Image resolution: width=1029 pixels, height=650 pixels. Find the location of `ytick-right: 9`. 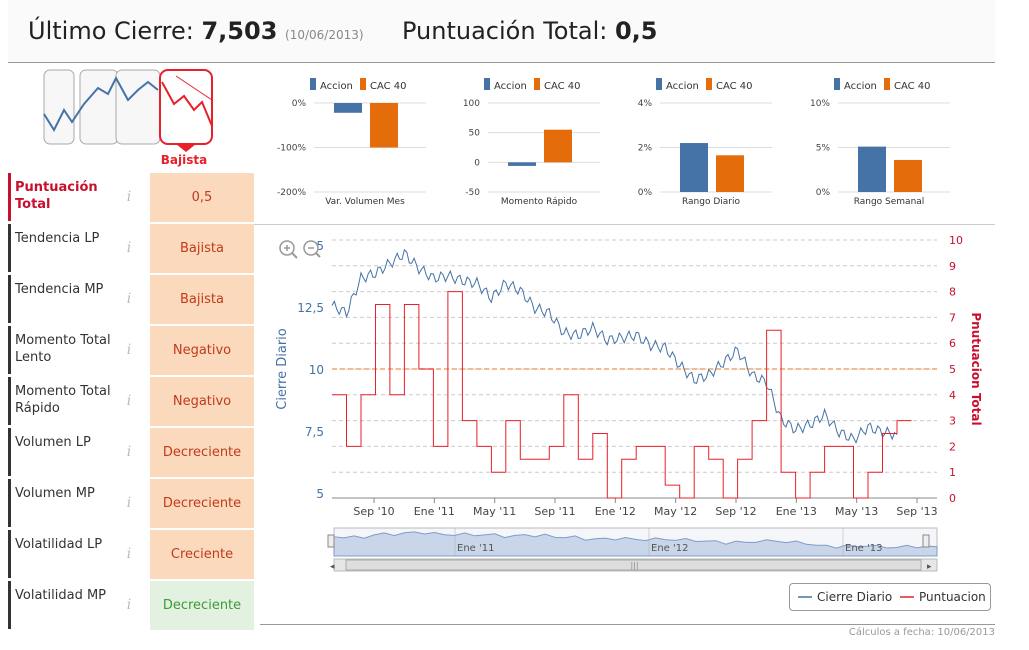

ytick-right: 9 is located at coordinates (952, 266).